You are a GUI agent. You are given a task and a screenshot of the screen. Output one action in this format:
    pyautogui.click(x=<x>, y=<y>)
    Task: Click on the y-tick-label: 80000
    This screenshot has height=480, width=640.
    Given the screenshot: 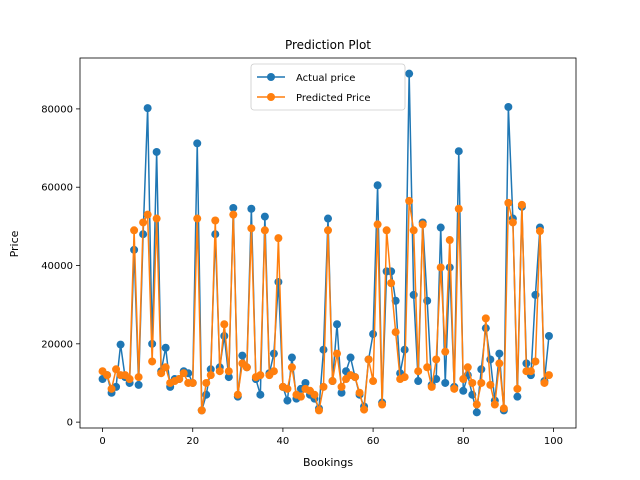 What is the action you would take?
    pyautogui.click(x=57, y=109)
    